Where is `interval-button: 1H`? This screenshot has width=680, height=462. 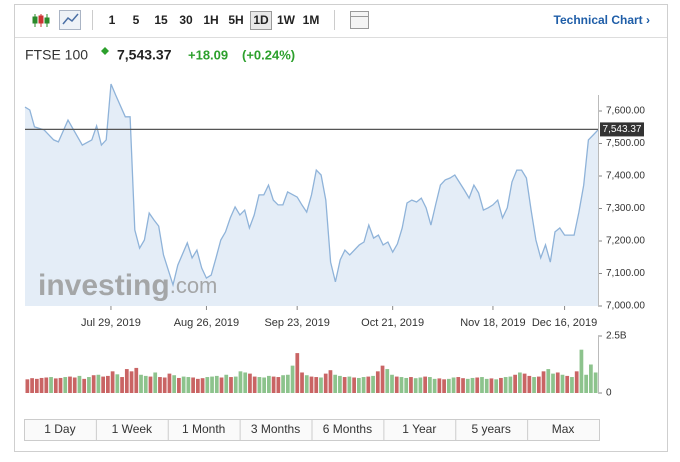
interval-button: 1H is located at coordinates (210, 20).